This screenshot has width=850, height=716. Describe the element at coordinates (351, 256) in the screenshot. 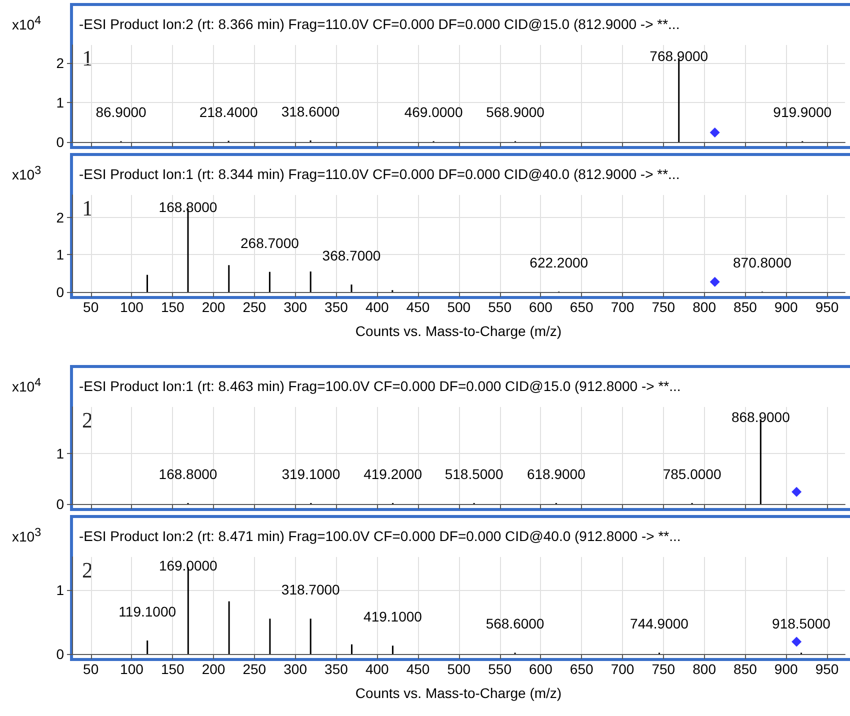

I see `annotation: 368.7000` at that location.